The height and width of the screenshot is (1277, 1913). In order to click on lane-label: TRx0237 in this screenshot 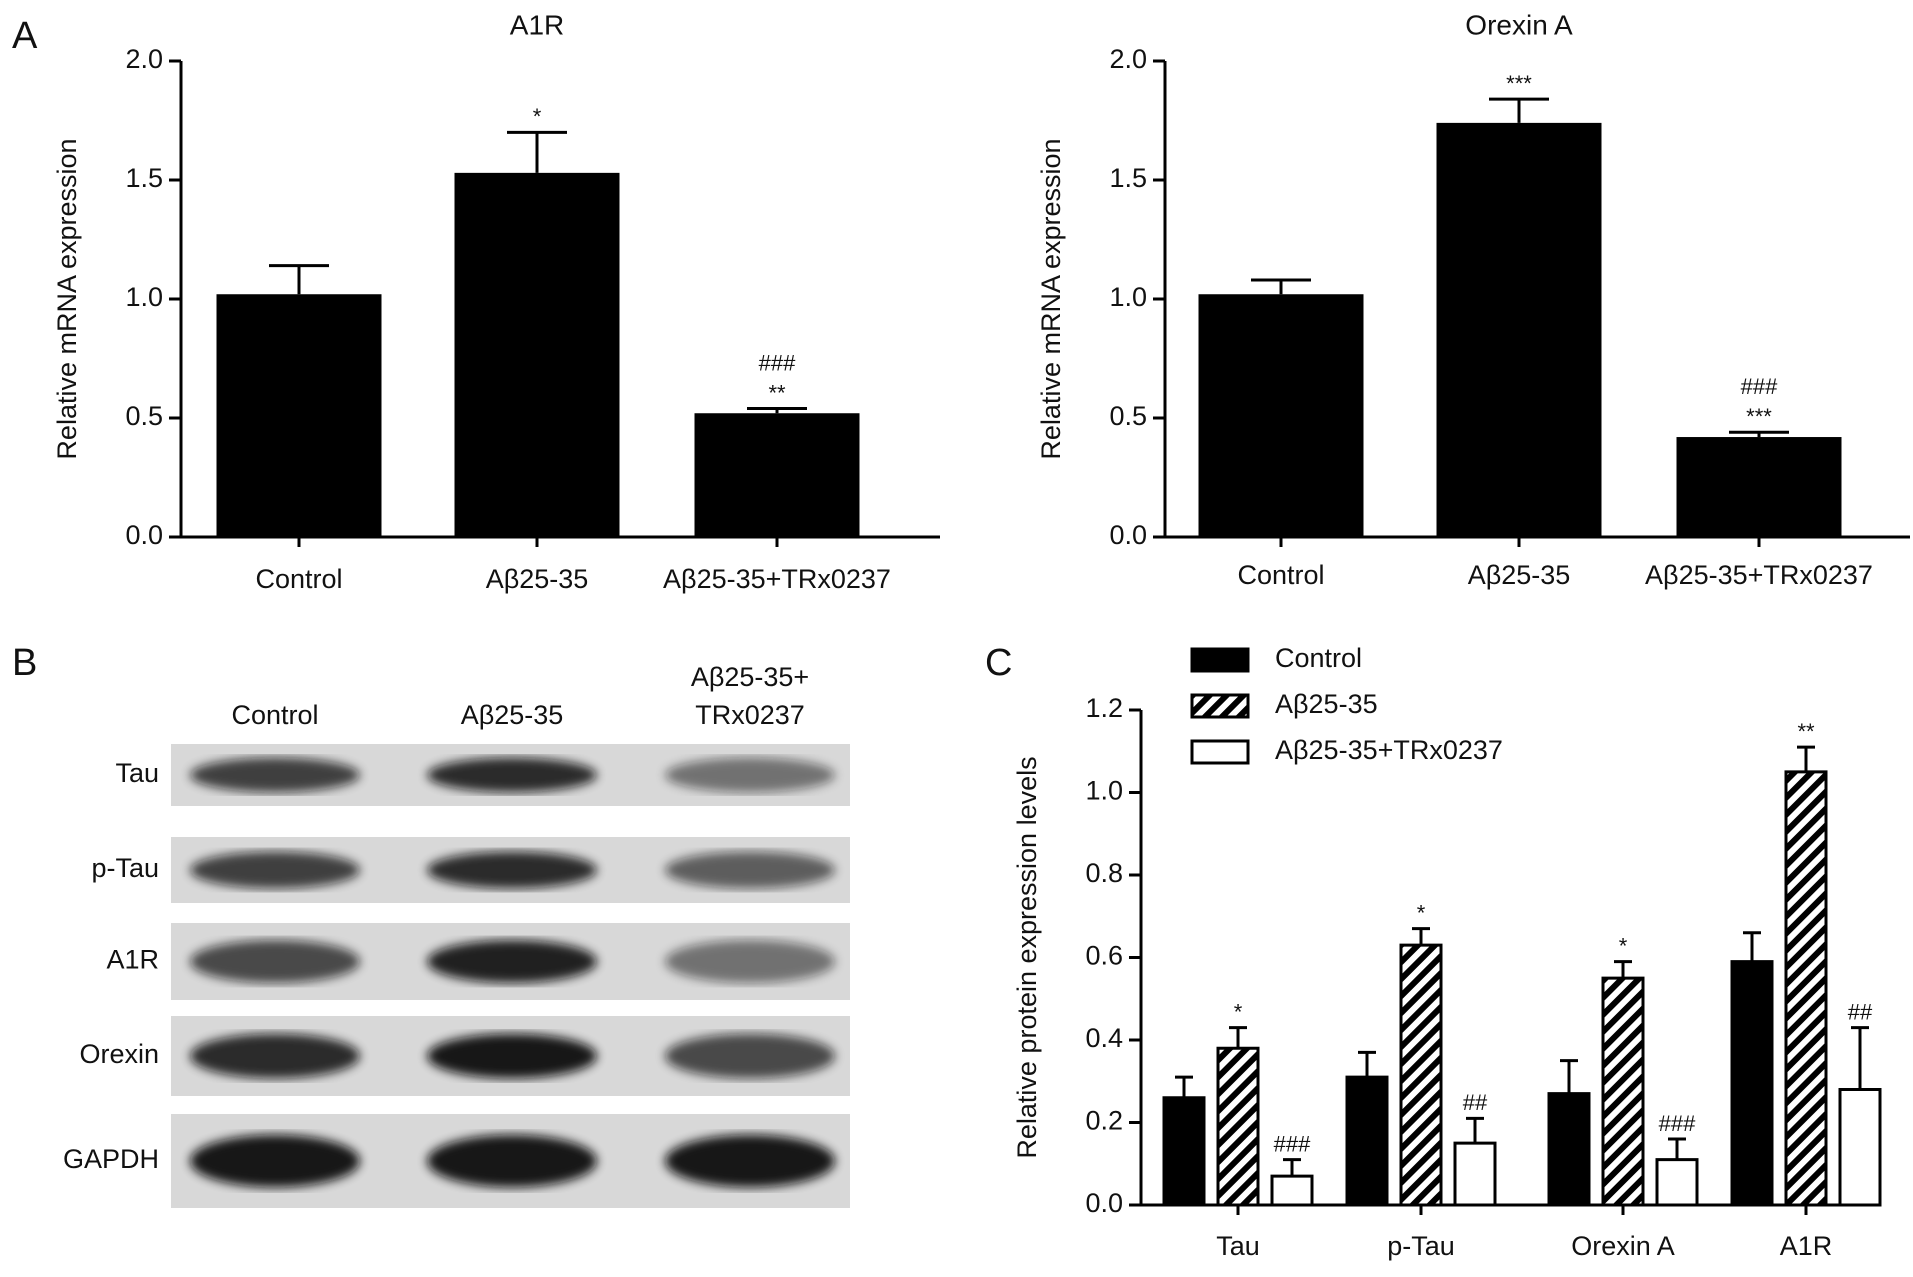, I will do `click(750, 715)`.